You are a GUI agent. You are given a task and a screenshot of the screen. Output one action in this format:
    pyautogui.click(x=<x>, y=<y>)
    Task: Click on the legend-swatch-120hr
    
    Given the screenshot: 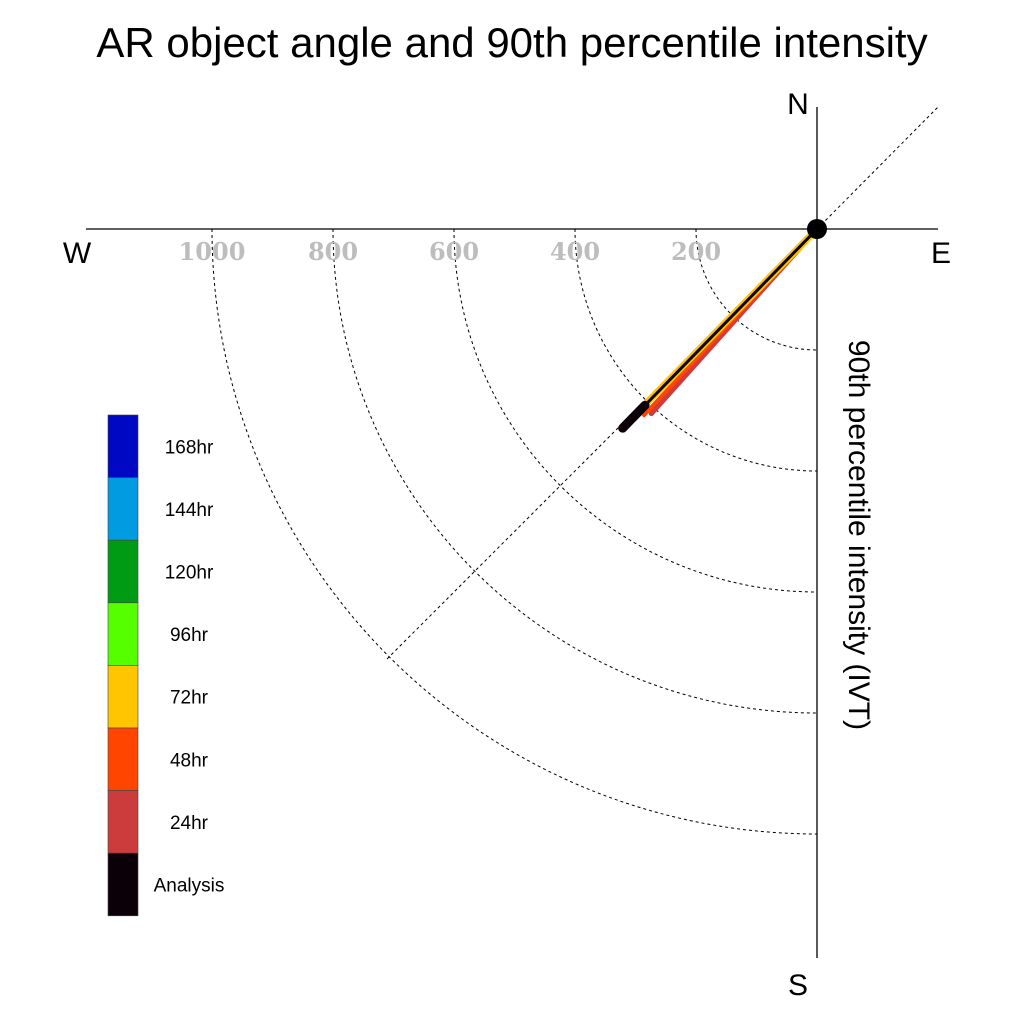 What is the action you would take?
    pyautogui.click(x=123, y=571)
    